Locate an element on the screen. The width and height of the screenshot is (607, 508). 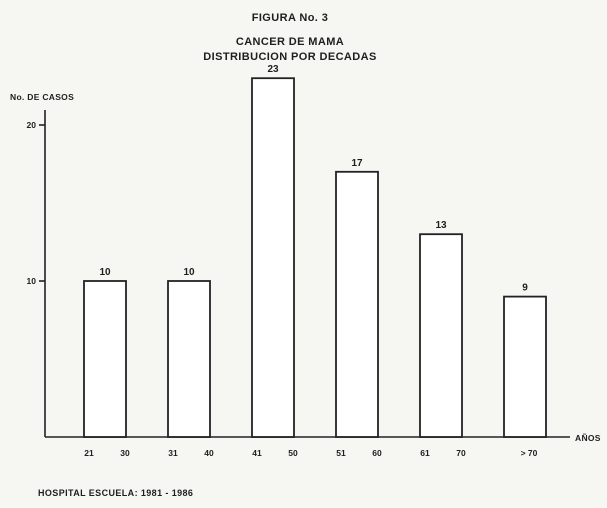
value-label-3: 23 is located at coordinates (273, 69).